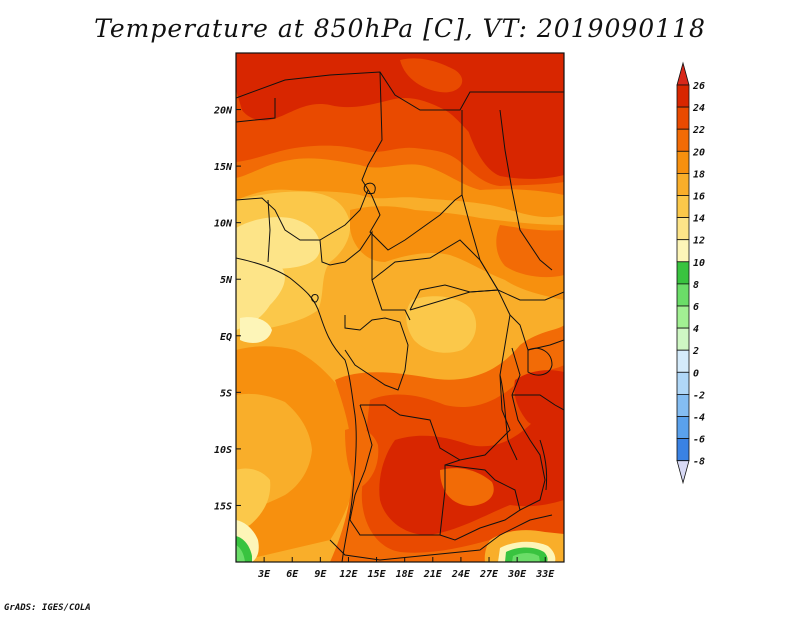 Image resolution: width=800 pixels, height=618 pixels. What do you see at coordinates (315, 298) in the screenshot?
I see `bioko-island` at bounding box center [315, 298].